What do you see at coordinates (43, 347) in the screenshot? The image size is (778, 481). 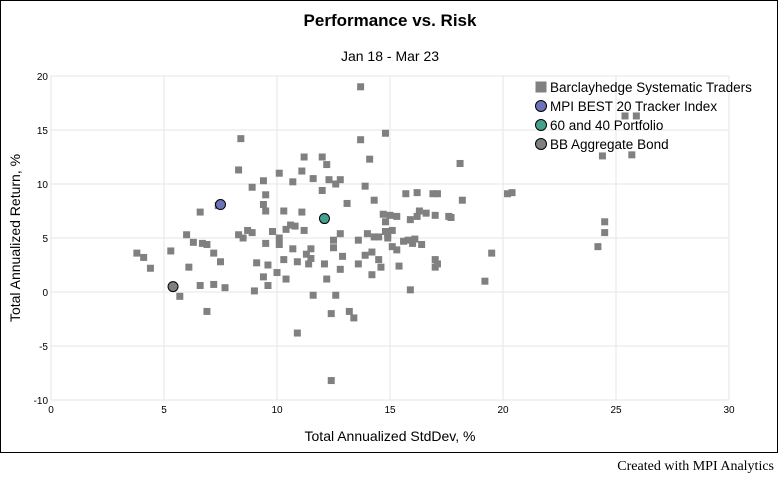 I see `y-tick-label: -5` at bounding box center [43, 347].